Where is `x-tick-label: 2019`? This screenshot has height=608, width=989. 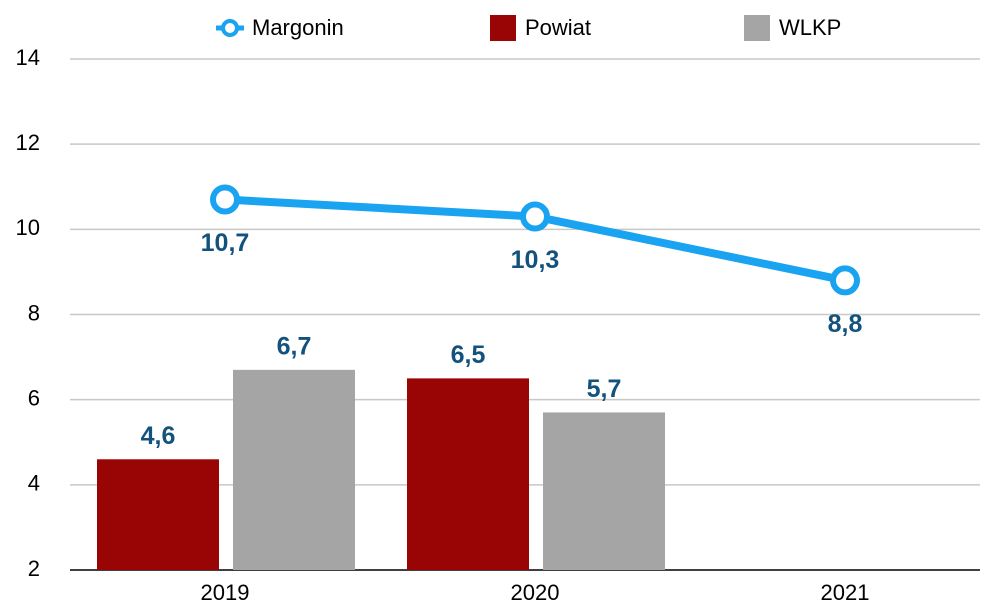 x-tick-label: 2019 is located at coordinates (225, 592).